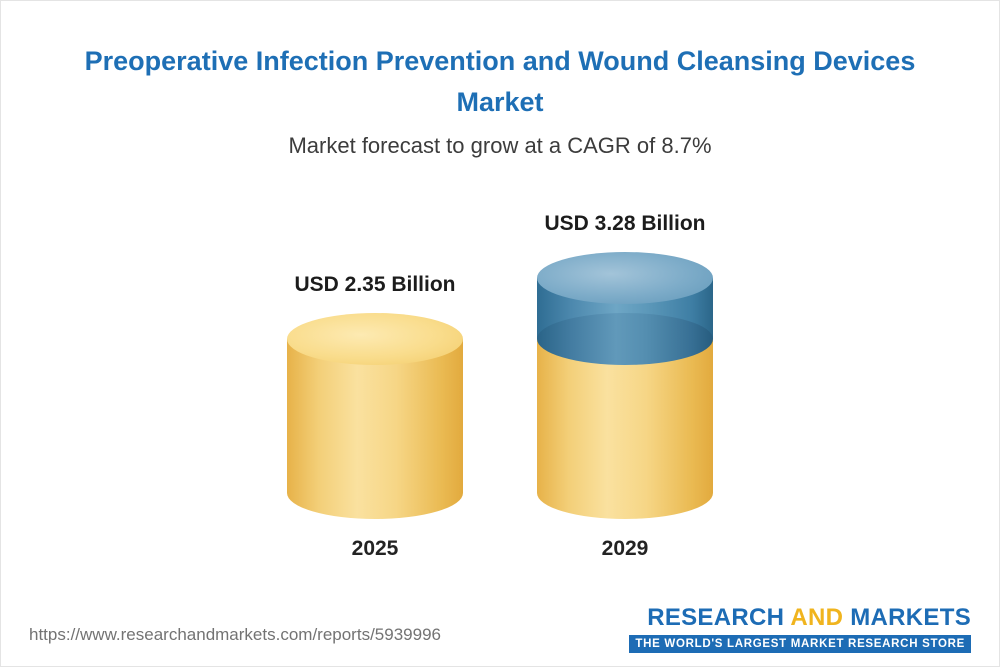 This screenshot has height=667, width=1000. What do you see at coordinates (375, 548) in the screenshot?
I see `year-label-2025: 2025` at bounding box center [375, 548].